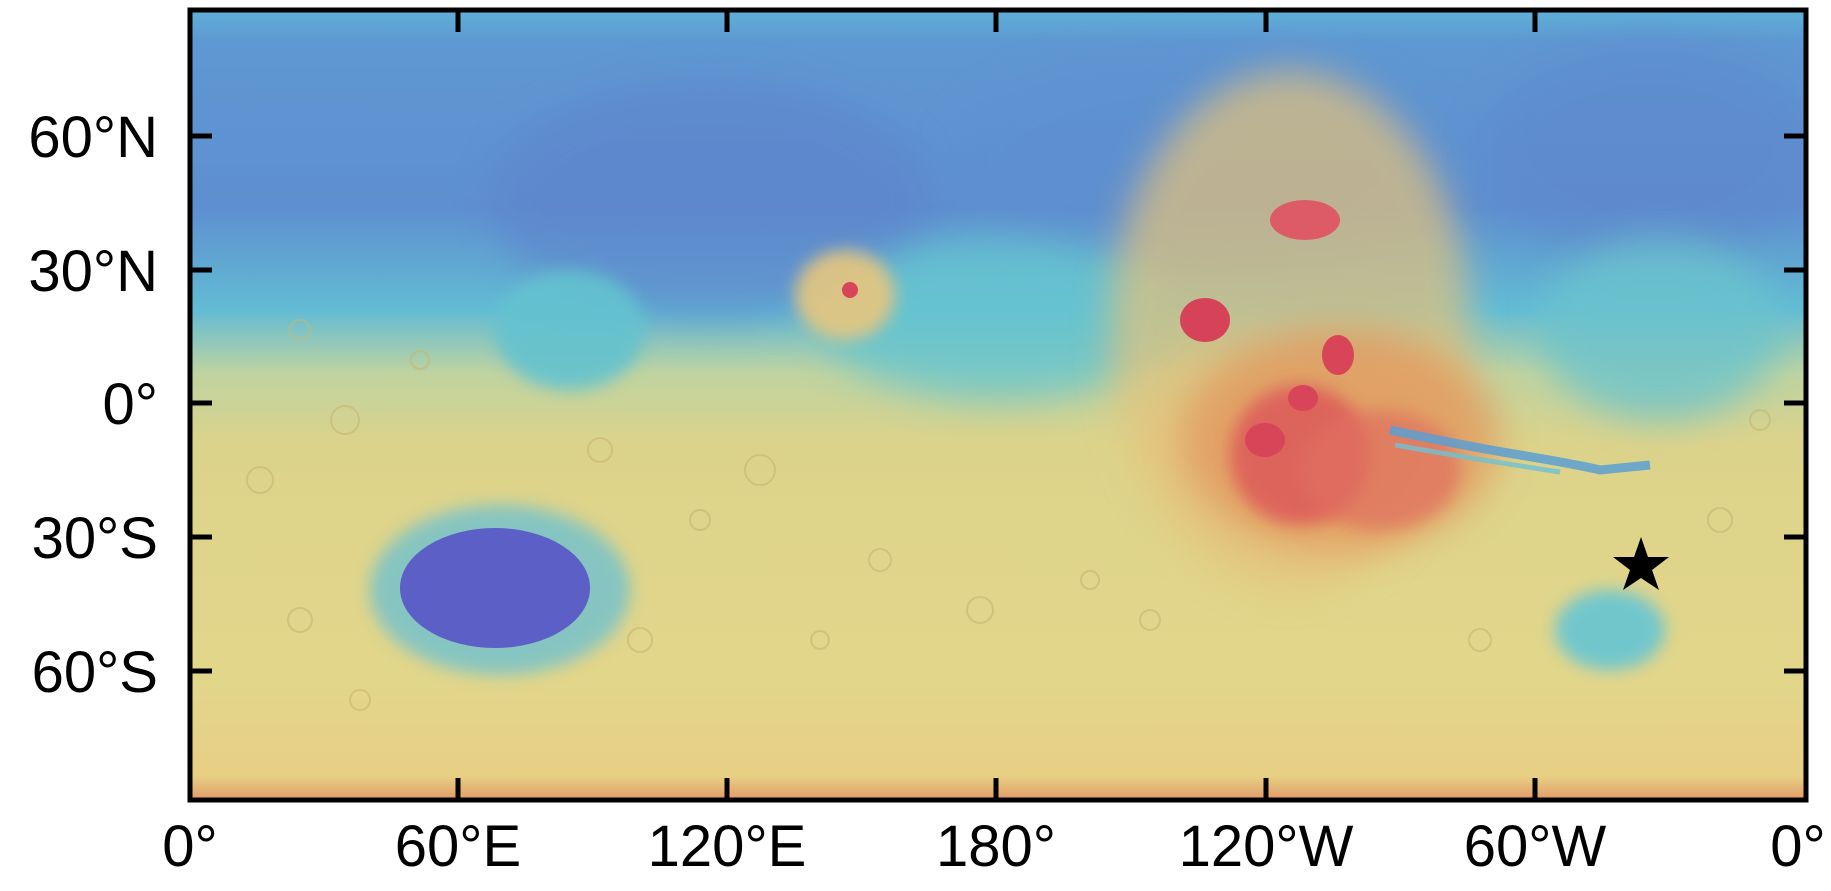 This screenshot has width=1831, height=891. I want to click on lat-label: 60°S, so click(95, 672).